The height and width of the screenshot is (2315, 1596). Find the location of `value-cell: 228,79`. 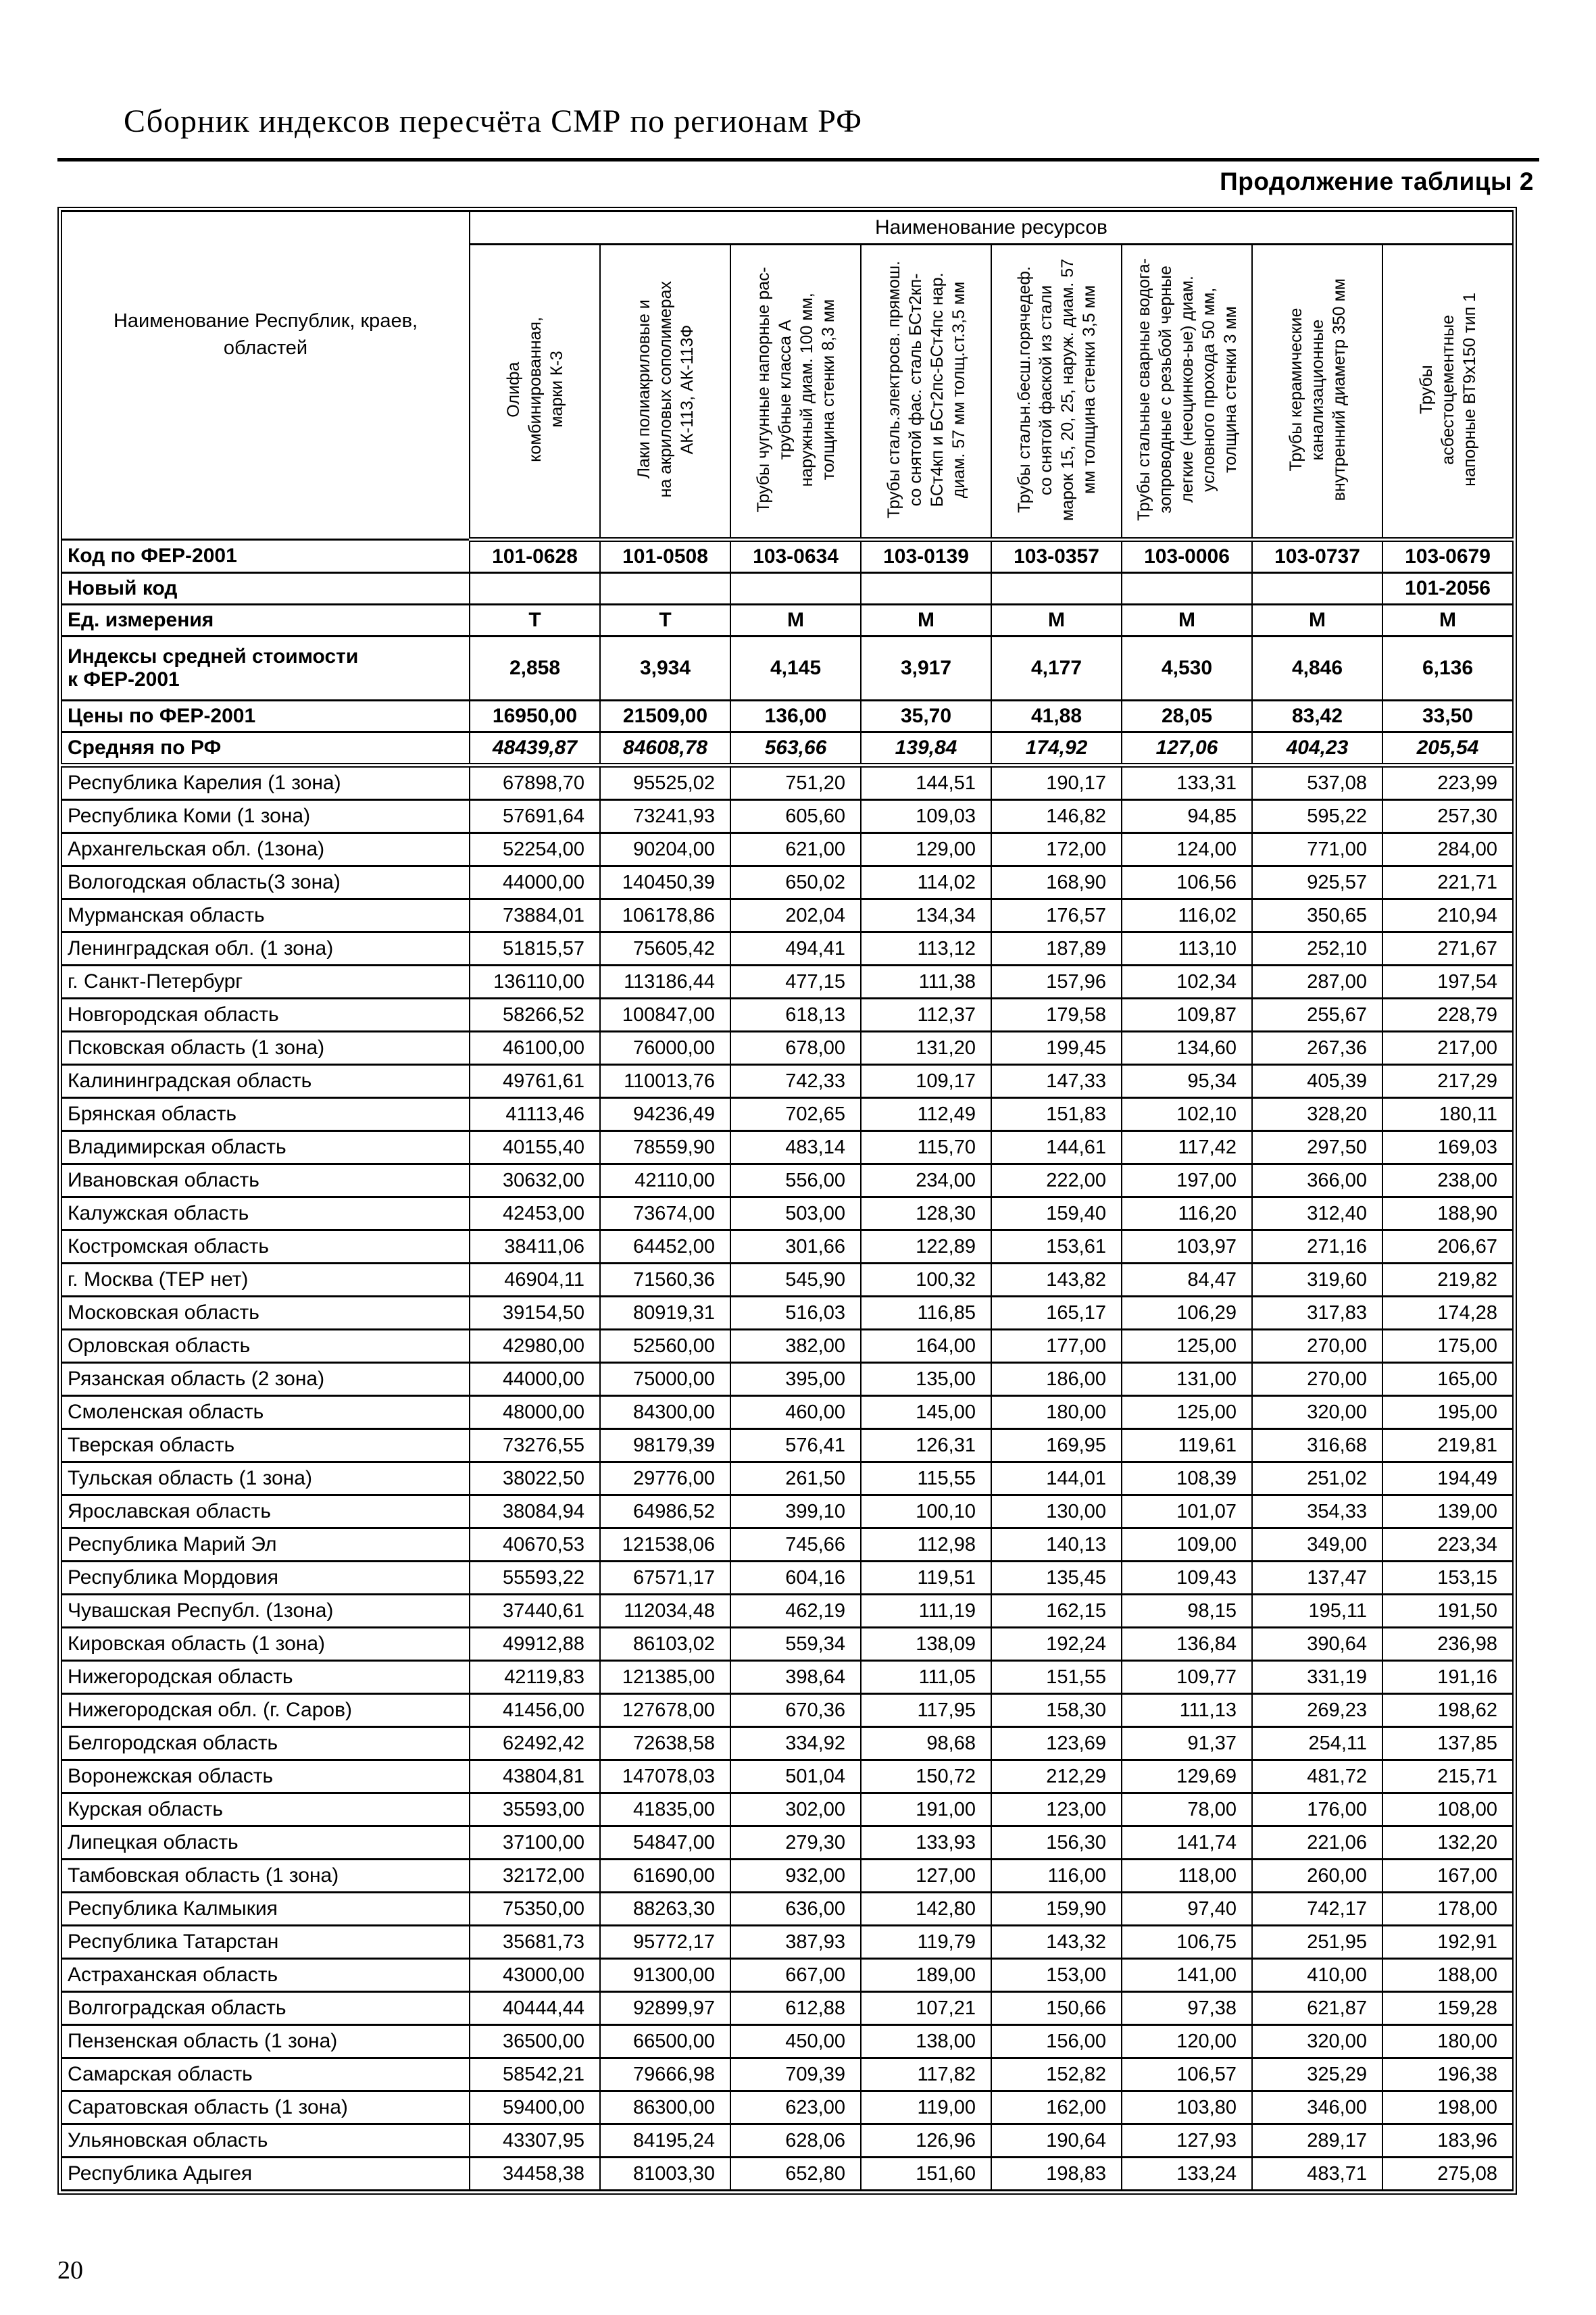

value-cell: 228,79 is located at coordinates (1448, 1015).